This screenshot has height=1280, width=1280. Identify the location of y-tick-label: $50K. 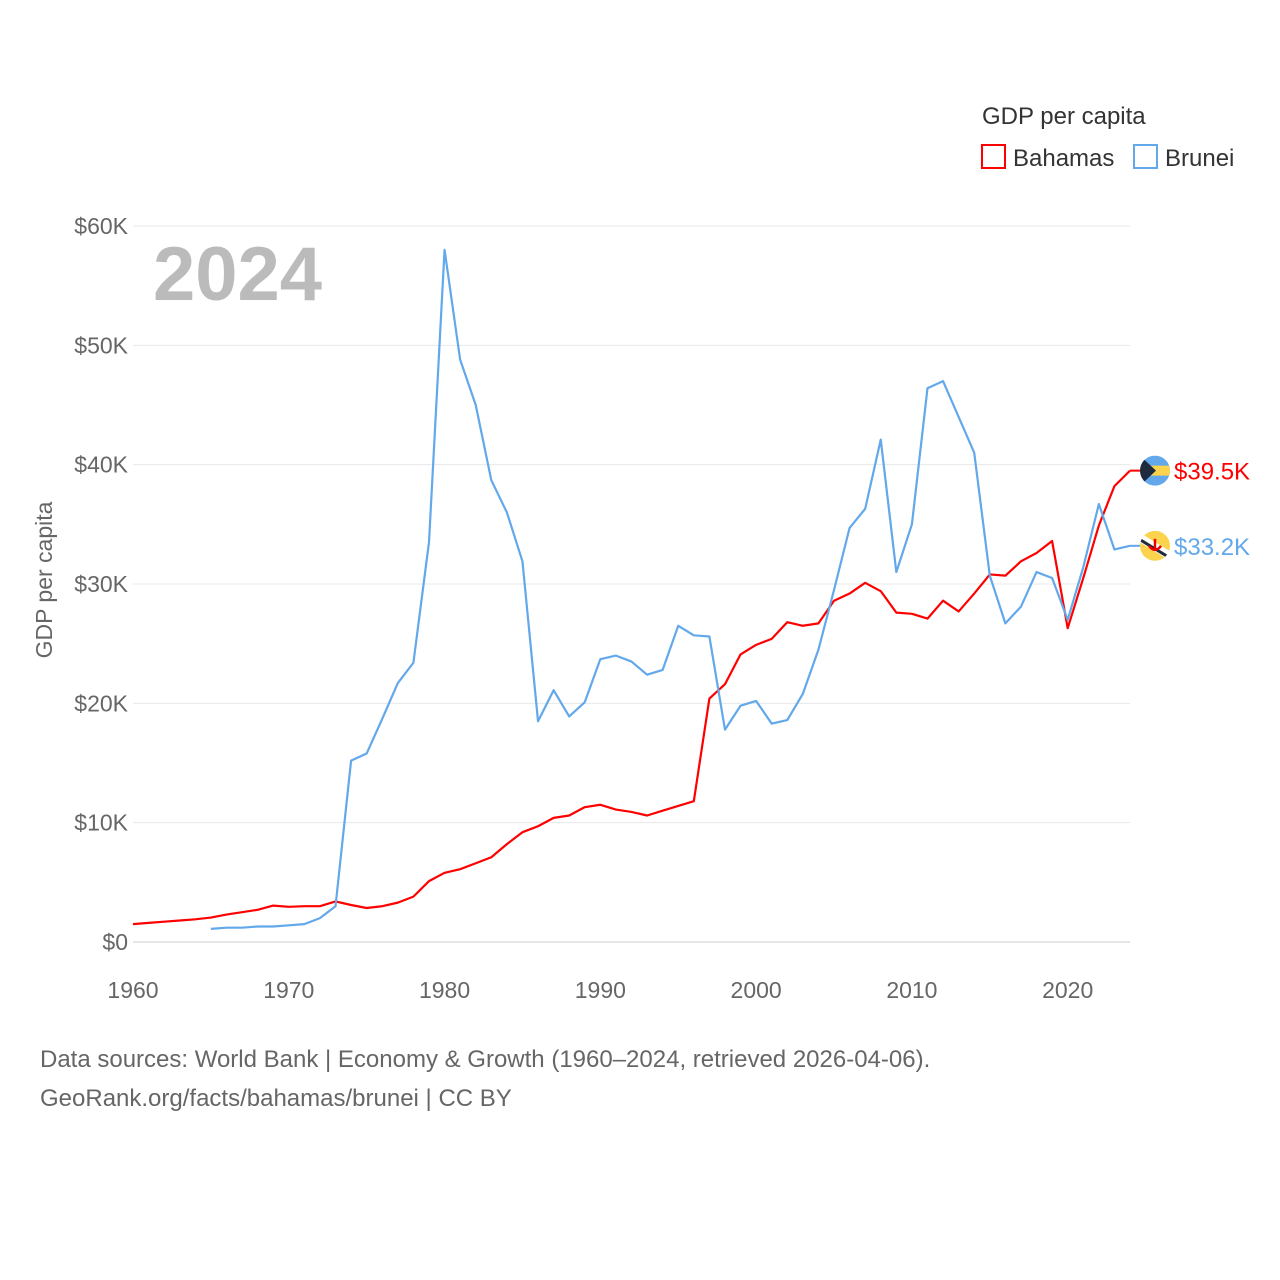
(101, 345).